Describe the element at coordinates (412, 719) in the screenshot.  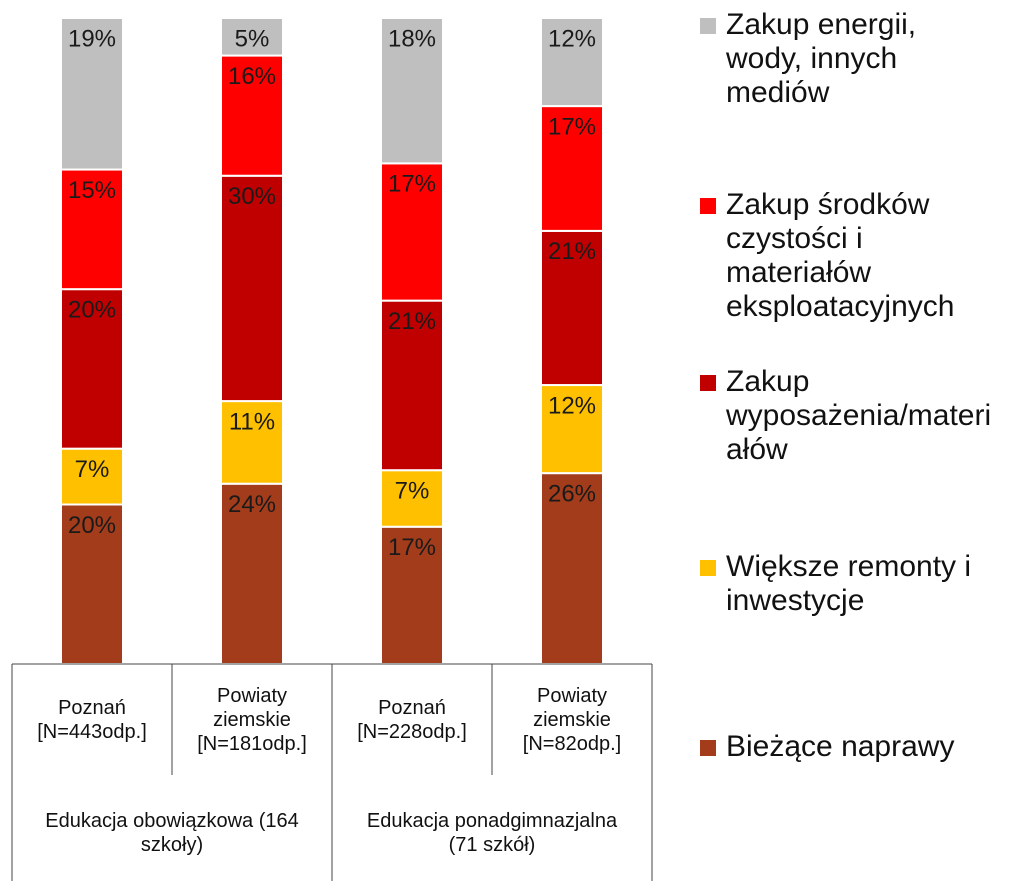
I see `category-label: Poznań [N=228odp.]` at that location.